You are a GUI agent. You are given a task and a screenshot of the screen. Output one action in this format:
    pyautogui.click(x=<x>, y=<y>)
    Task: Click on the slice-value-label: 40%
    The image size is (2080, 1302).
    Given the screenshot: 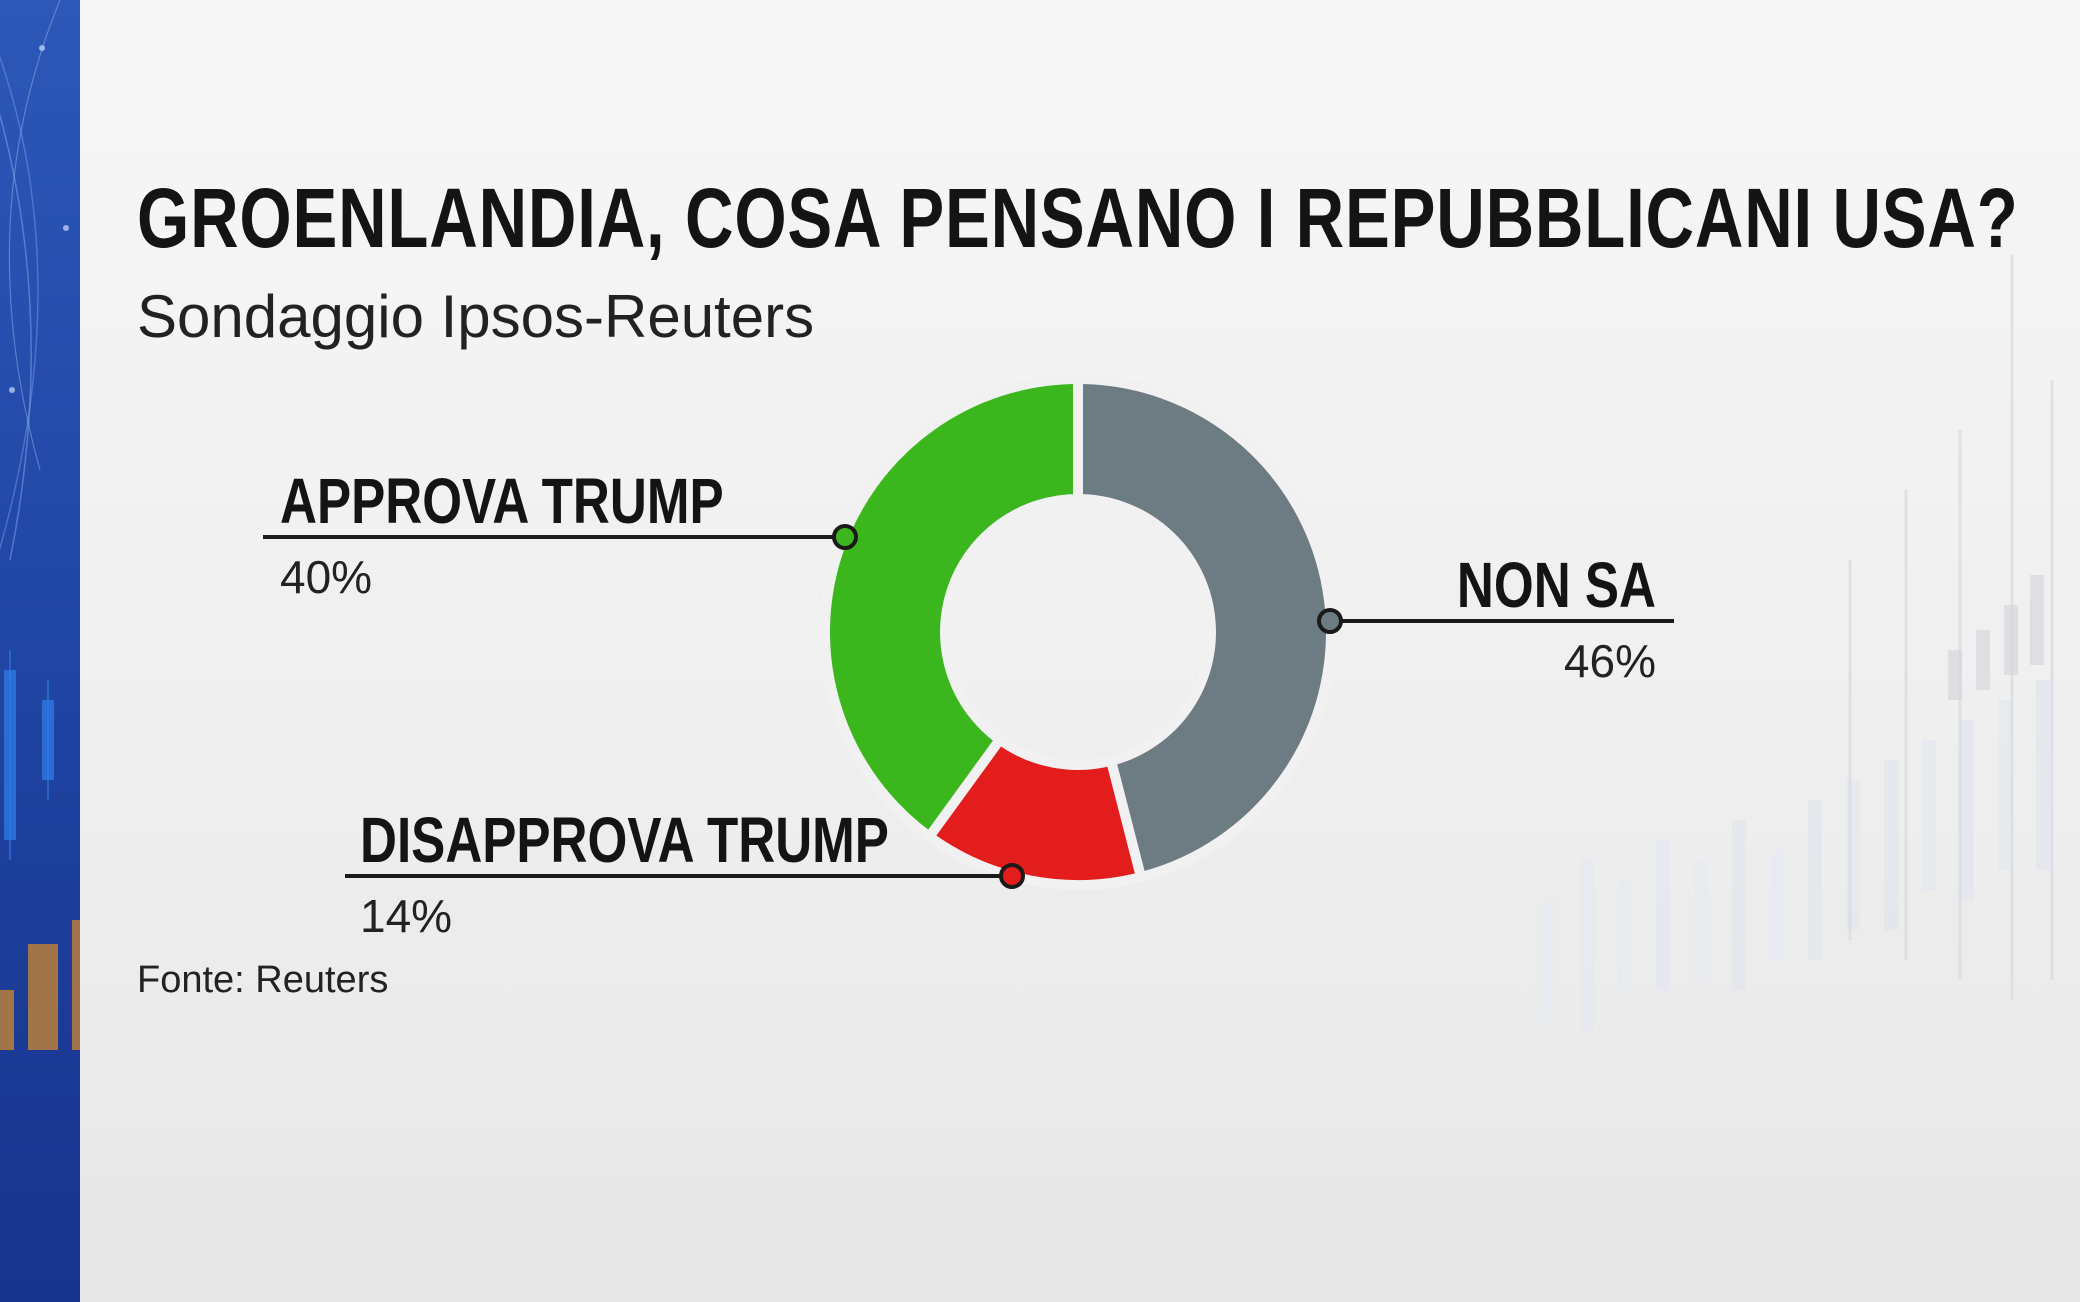 What is the action you would take?
    pyautogui.click(x=326, y=577)
    